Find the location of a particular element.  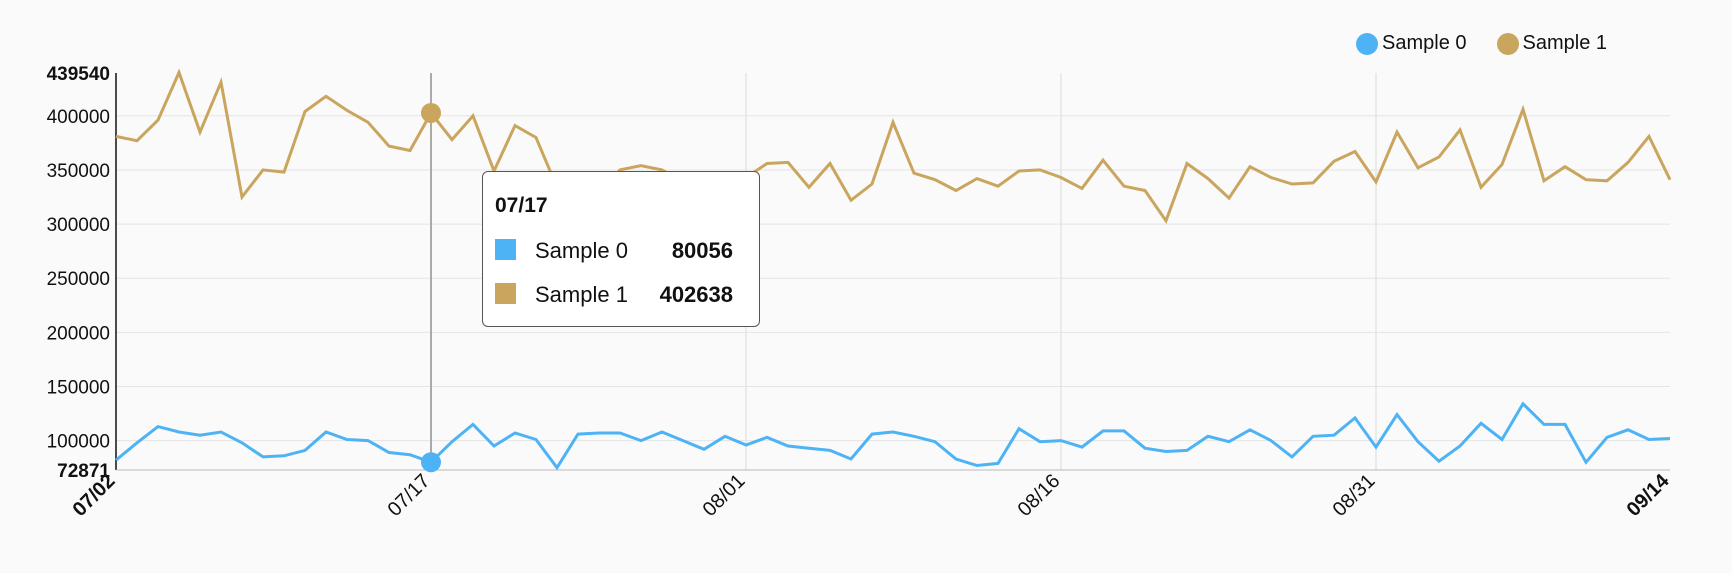

tooltip-series-name: Sample 1 is located at coordinates (581, 294).